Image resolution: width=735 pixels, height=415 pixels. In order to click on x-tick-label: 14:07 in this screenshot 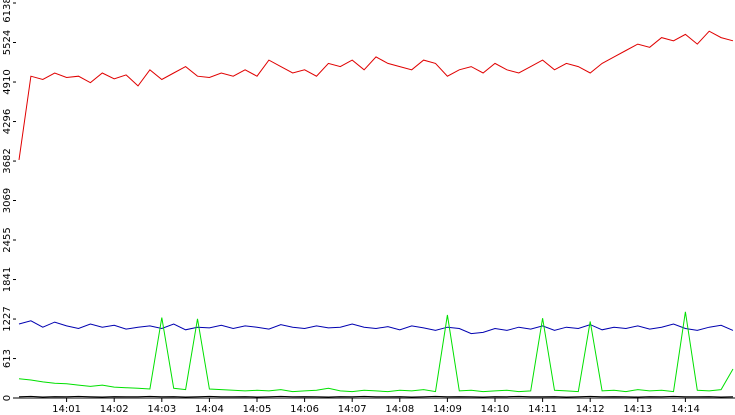, I will do `click(352, 409)`.